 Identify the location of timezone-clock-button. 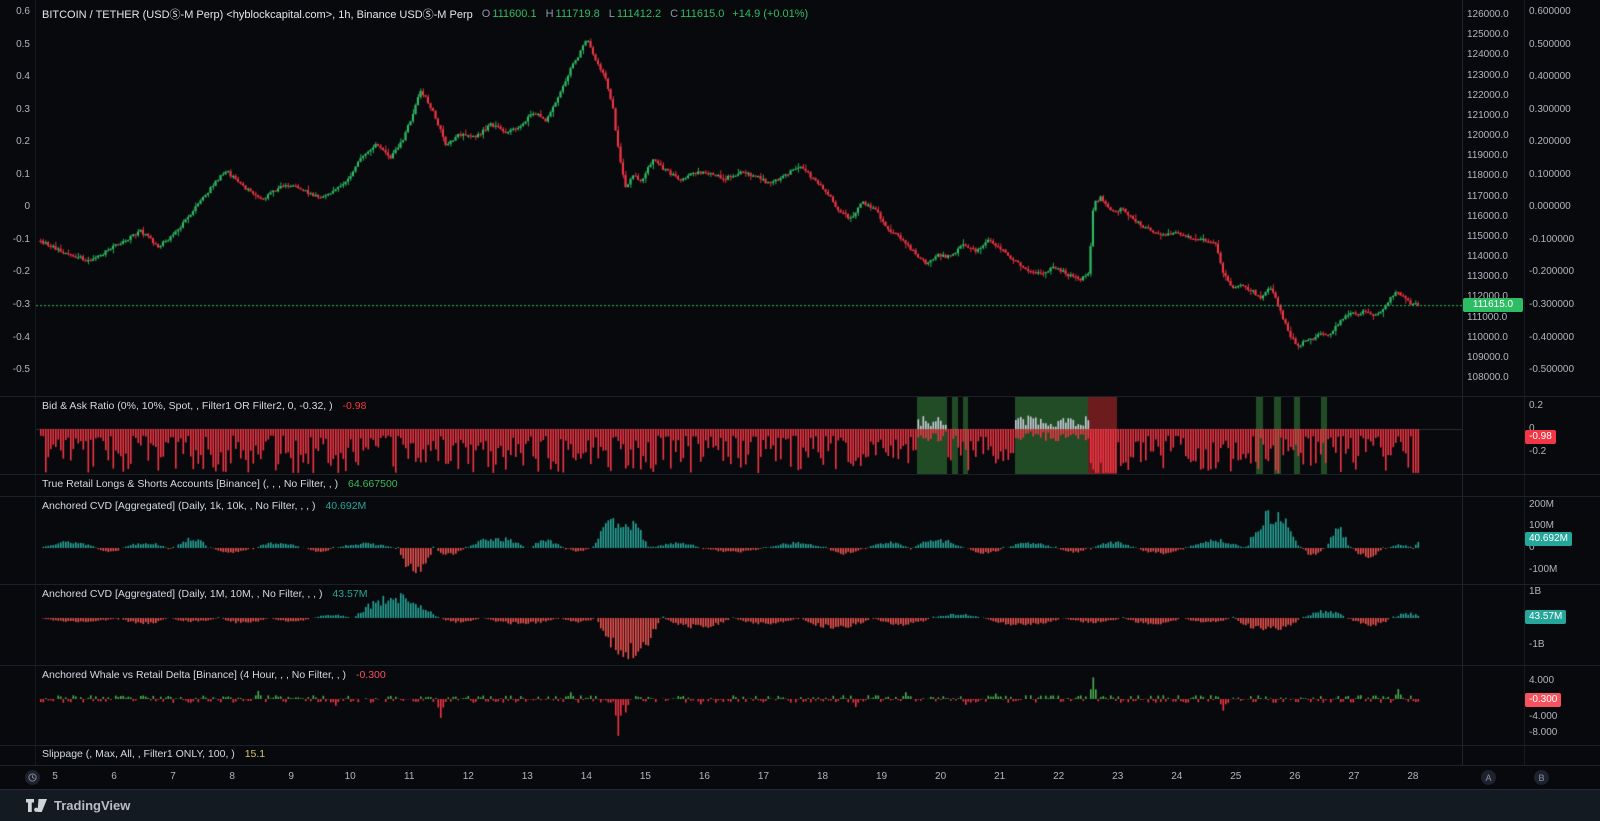
(32, 777).